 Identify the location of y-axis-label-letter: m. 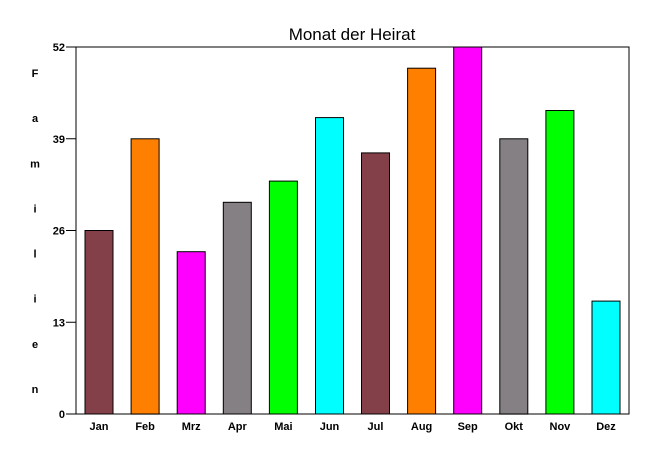
(35, 164).